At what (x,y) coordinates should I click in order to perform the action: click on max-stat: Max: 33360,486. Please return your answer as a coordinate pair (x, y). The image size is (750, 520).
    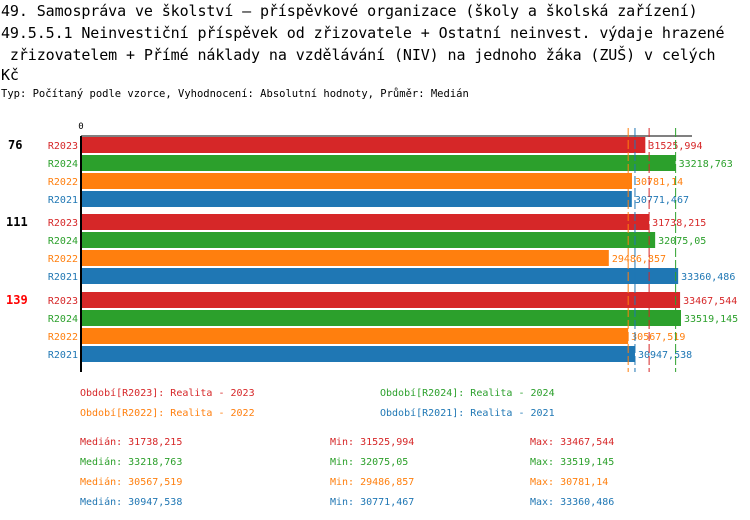
    Looking at the image, I should click on (572, 502).